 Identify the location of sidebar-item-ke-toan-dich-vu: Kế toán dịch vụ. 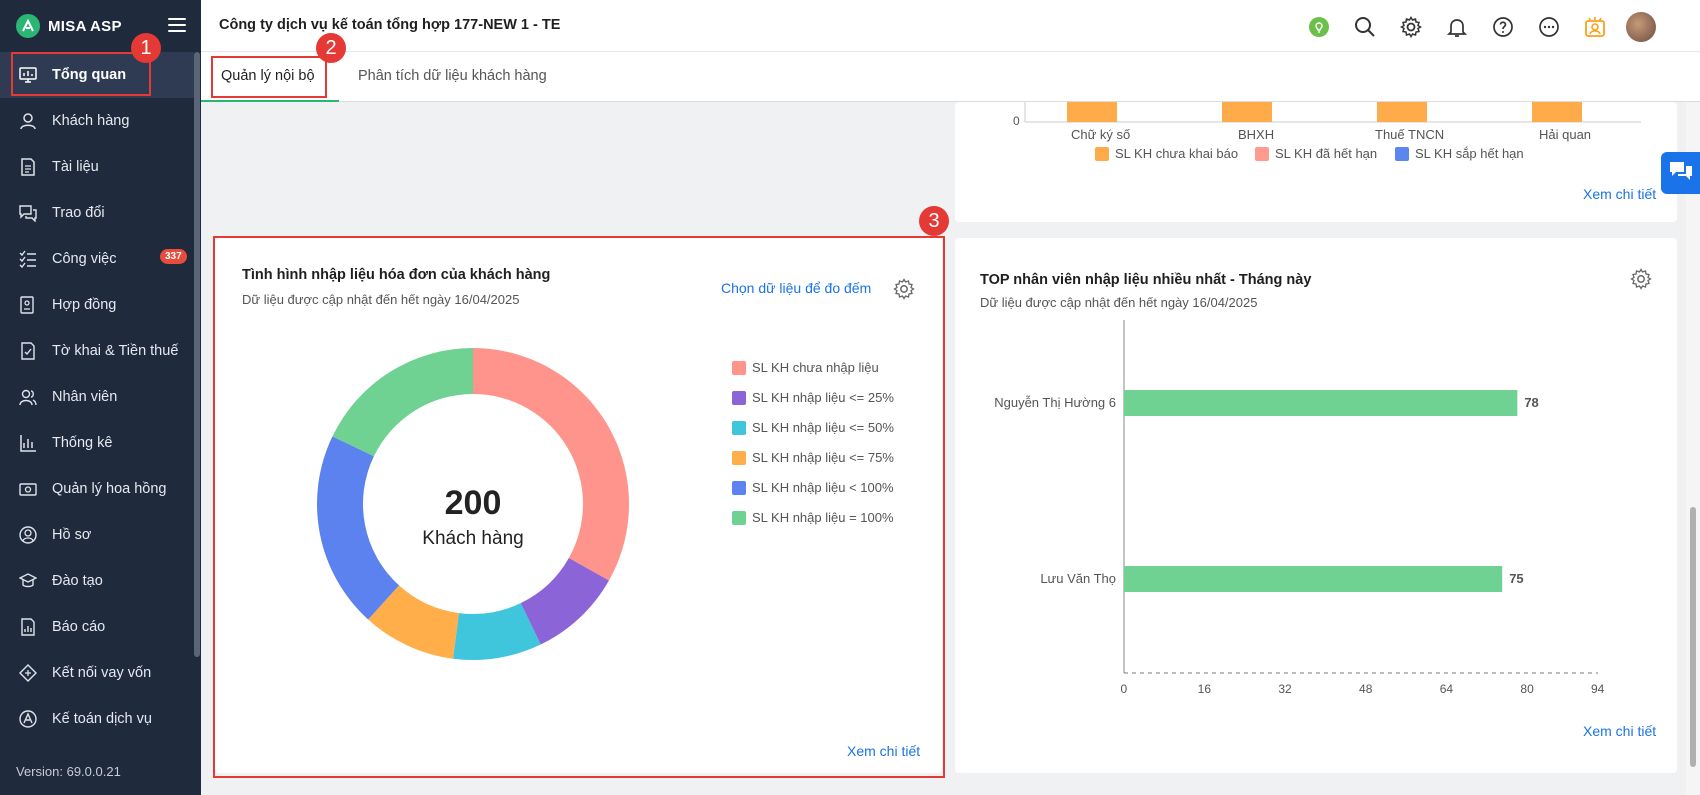
(97, 719).